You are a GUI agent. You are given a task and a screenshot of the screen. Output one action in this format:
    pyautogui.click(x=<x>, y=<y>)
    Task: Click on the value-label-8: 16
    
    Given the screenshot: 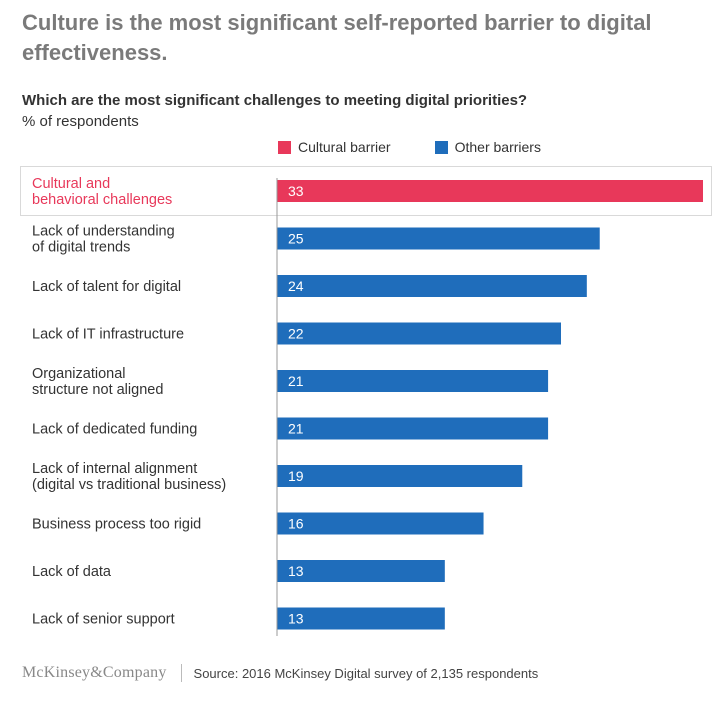 What is the action you would take?
    pyautogui.click(x=296, y=524)
    